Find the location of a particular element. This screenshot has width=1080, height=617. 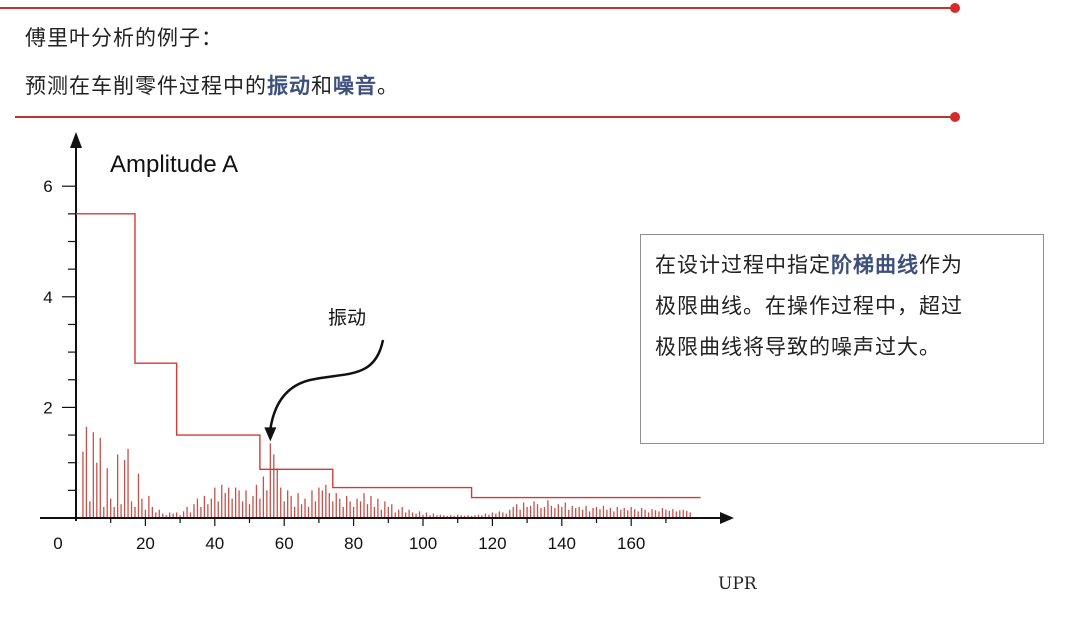

x-tick-label: 20 is located at coordinates (145, 543).